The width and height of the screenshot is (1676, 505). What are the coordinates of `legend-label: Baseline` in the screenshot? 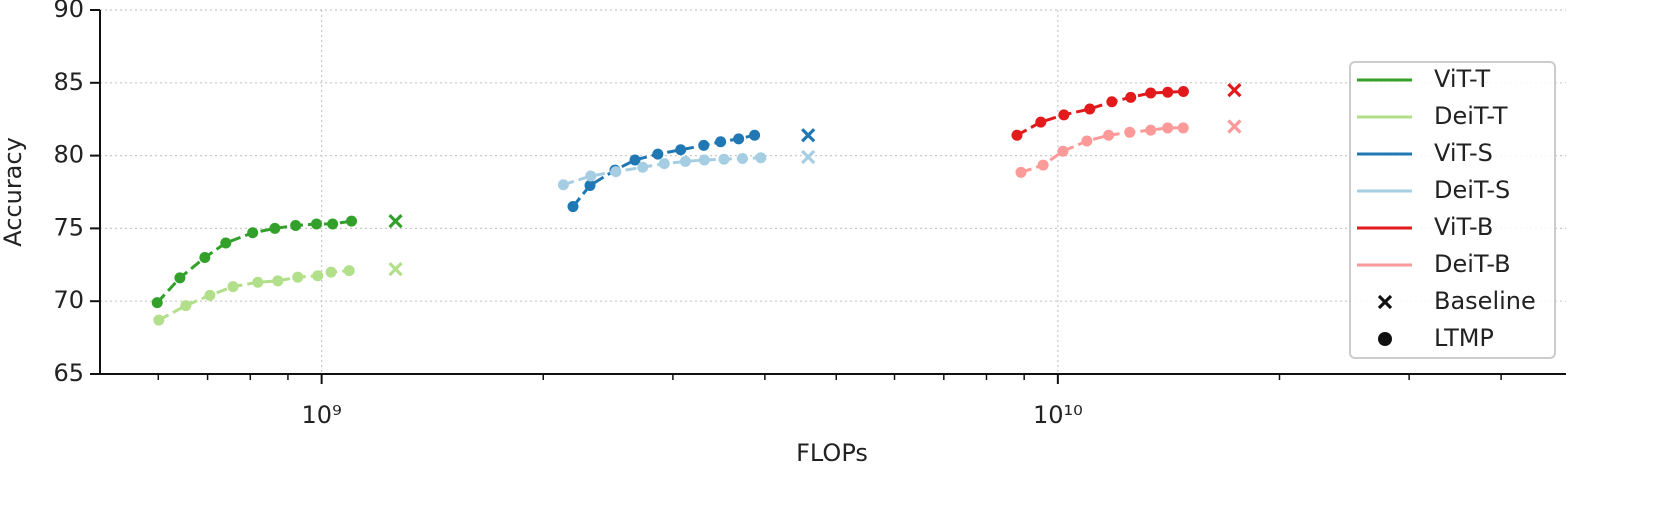 It's located at (1485, 301).